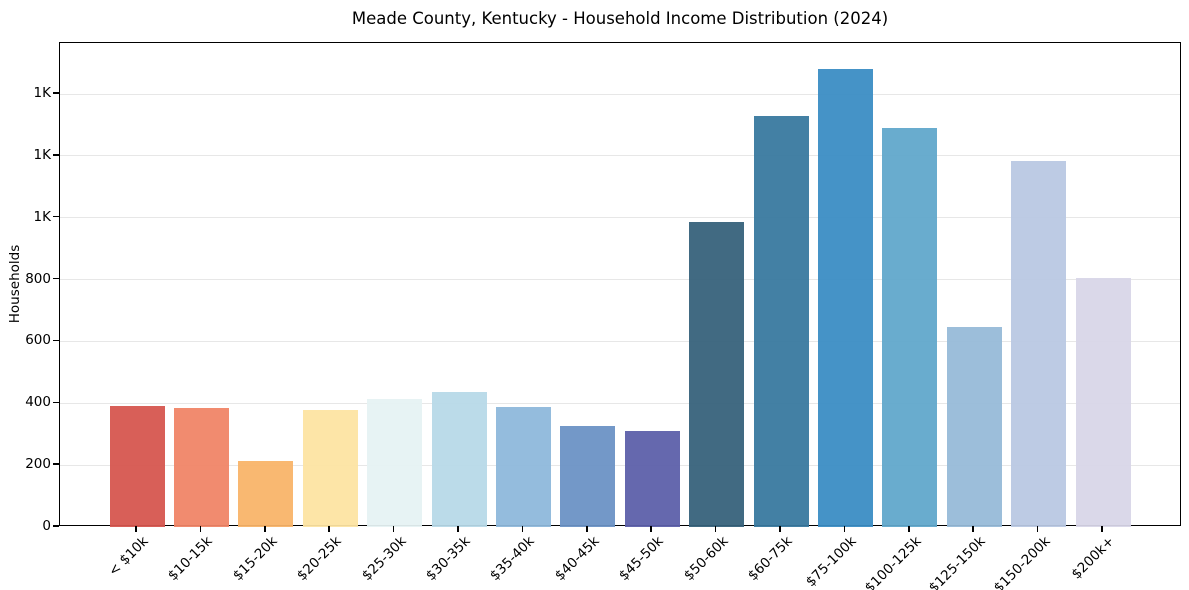  I want to click on x-tick-label: $75-100k, so click(831, 561).